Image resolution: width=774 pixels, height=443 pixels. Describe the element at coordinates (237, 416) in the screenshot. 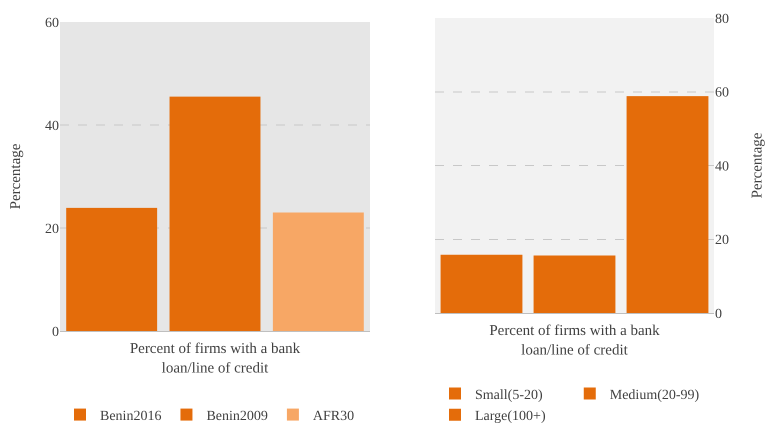

I see `legend-label: Benin2009` at that location.